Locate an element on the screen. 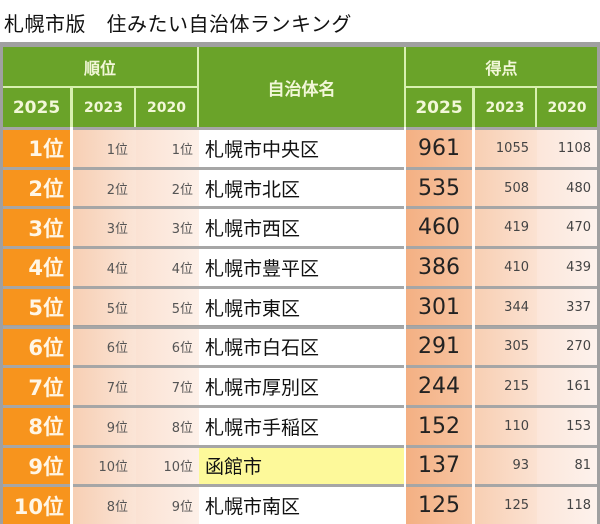 The width and height of the screenshot is (600, 524). rank-2020-value: 8位 is located at coordinates (182, 428).